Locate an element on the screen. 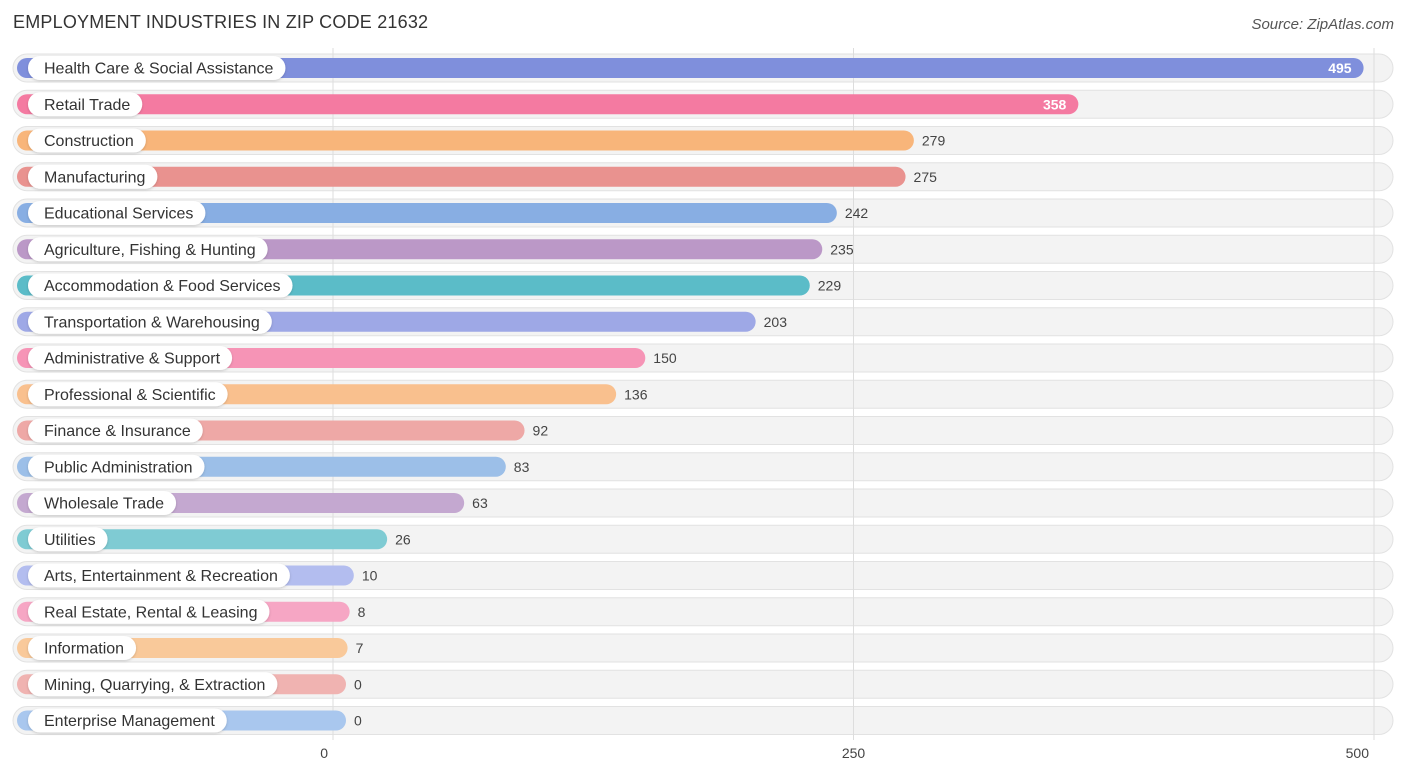  value-label: 358 is located at coordinates (1055, 104).